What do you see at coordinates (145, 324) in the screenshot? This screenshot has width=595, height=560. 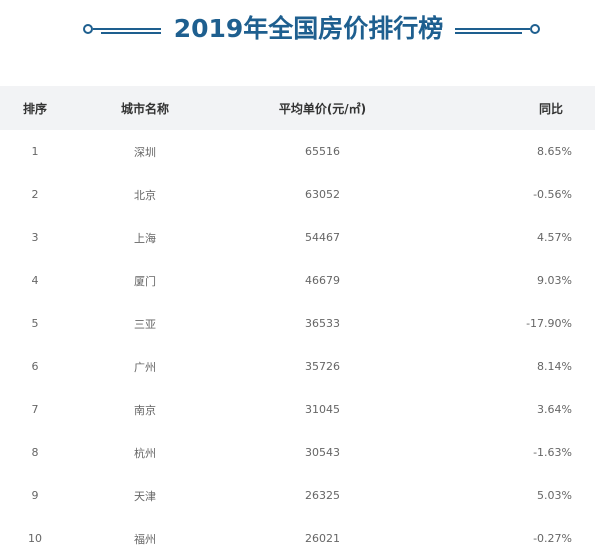 I see `cell-city: 三亚` at bounding box center [145, 324].